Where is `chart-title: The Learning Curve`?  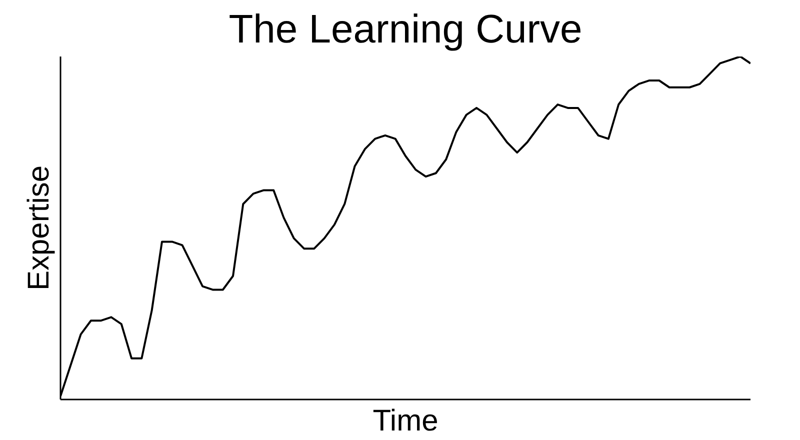
chart-title: The Learning Curve is located at coordinates (405, 30).